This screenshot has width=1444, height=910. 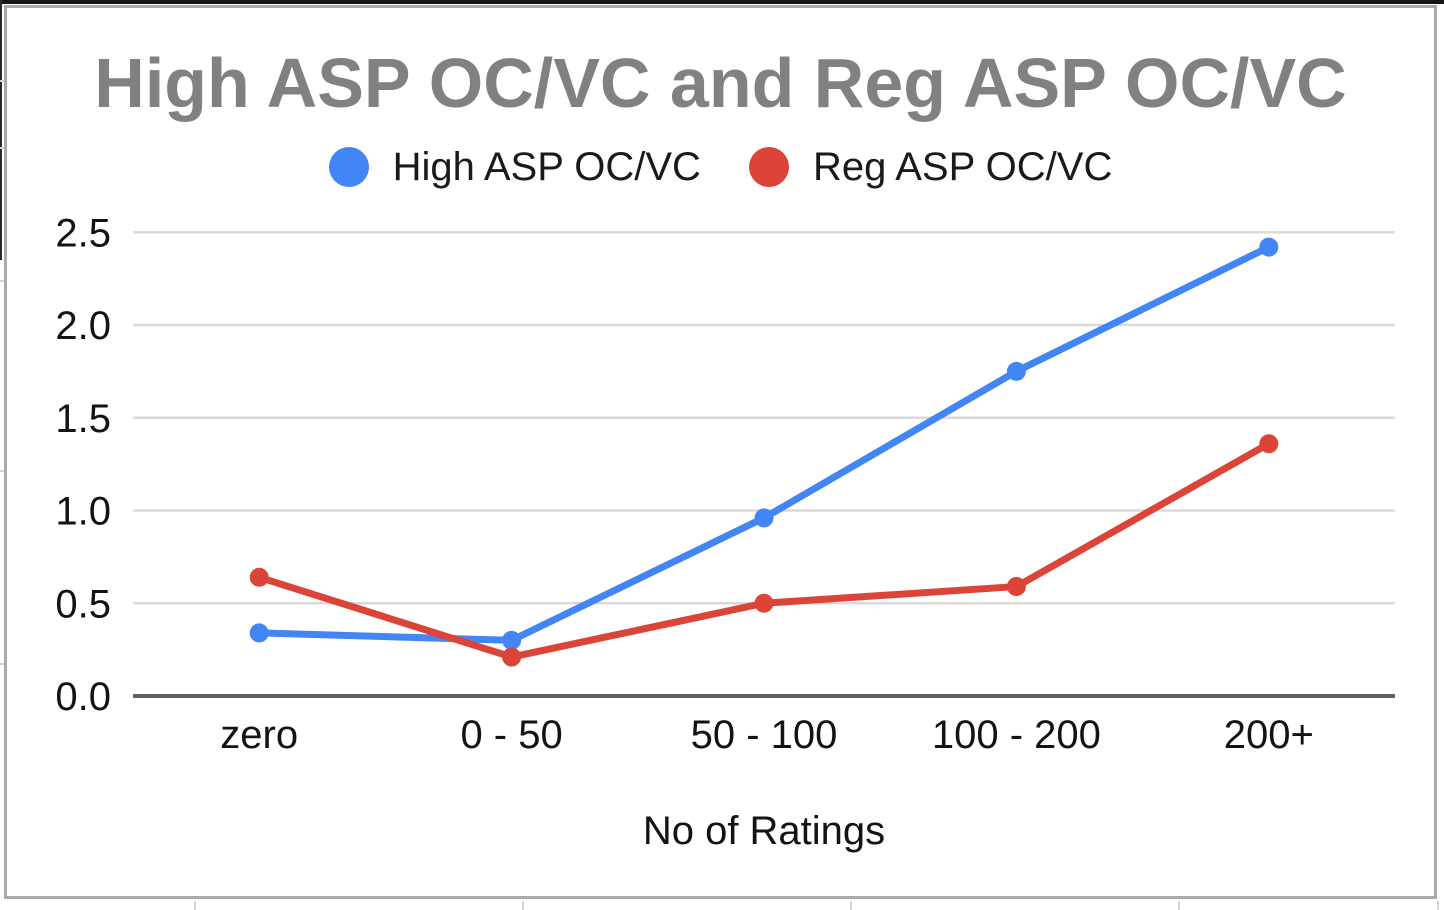 What do you see at coordinates (1, 130) in the screenshot?
I see `window-left-edge` at bounding box center [1, 130].